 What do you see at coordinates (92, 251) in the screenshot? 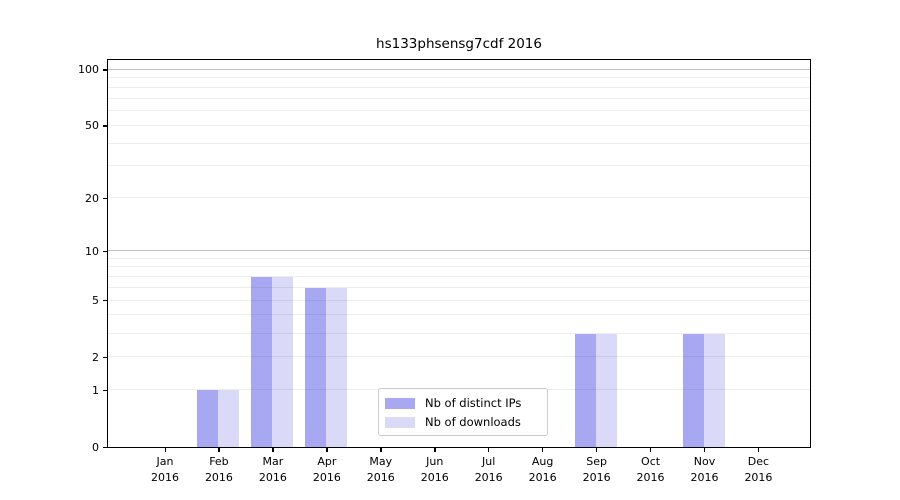
I see `y-tick-label: 10` at bounding box center [92, 251].